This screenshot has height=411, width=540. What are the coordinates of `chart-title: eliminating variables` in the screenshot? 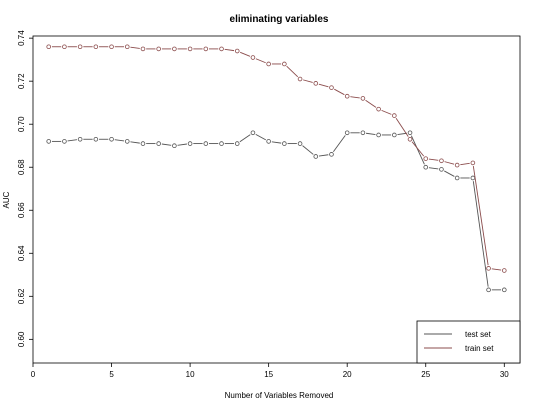 It's located at (279, 19).